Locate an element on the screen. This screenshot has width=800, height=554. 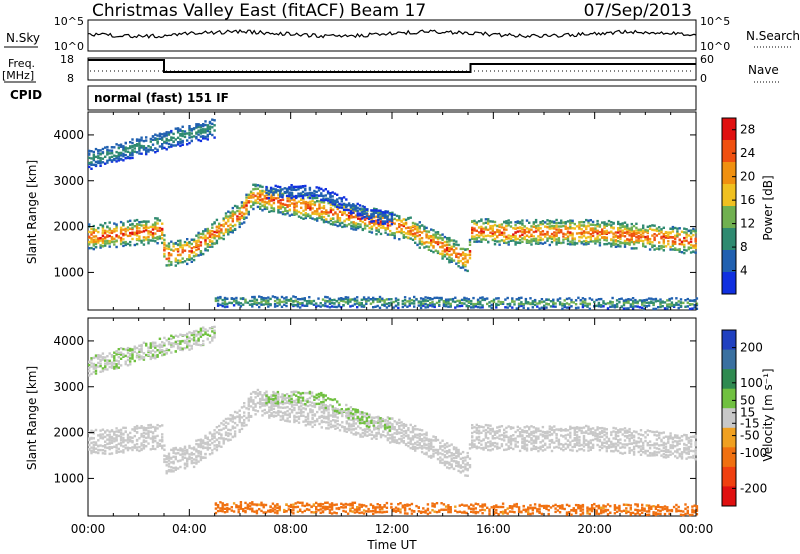
nsky-label: N.Sky is located at coordinates (23, 38).